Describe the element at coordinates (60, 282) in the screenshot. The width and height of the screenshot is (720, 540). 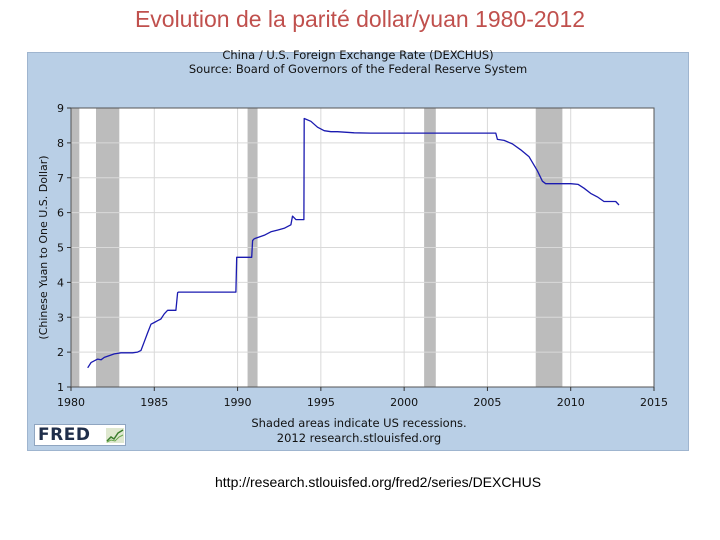
I see `y-tick-label: 4` at that location.